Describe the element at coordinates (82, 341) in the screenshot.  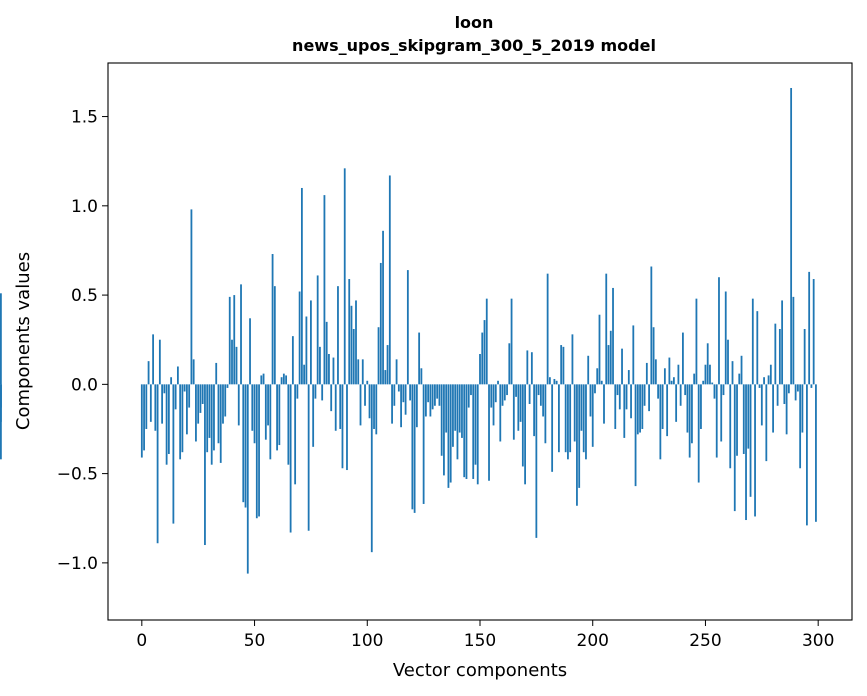
I see `y-axis-ticks: −1.0 −0.5 0.0 0.5 1.0 1.5` at that location.